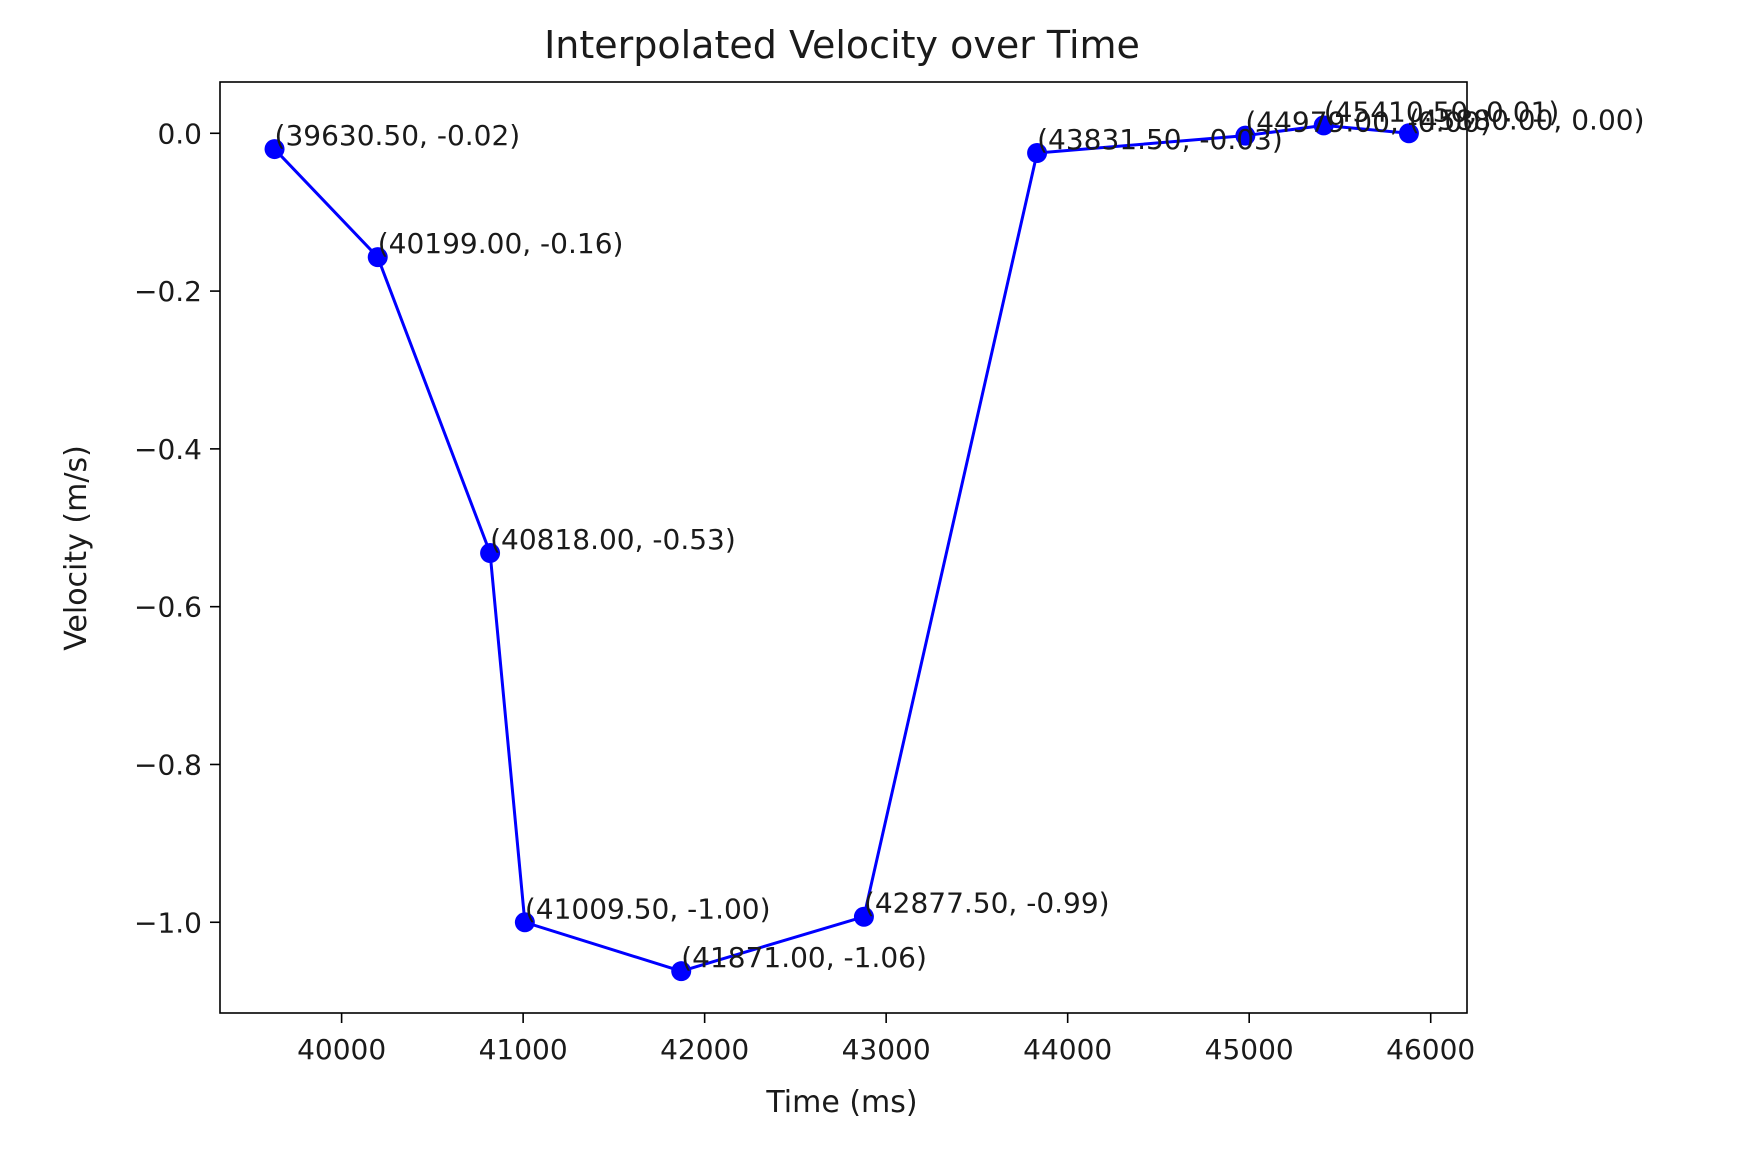  What do you see at coordinates (841, 1102) in the screenshot?
I see `x-axis-label: Time (ms)` at bounding box center [841, 1102].